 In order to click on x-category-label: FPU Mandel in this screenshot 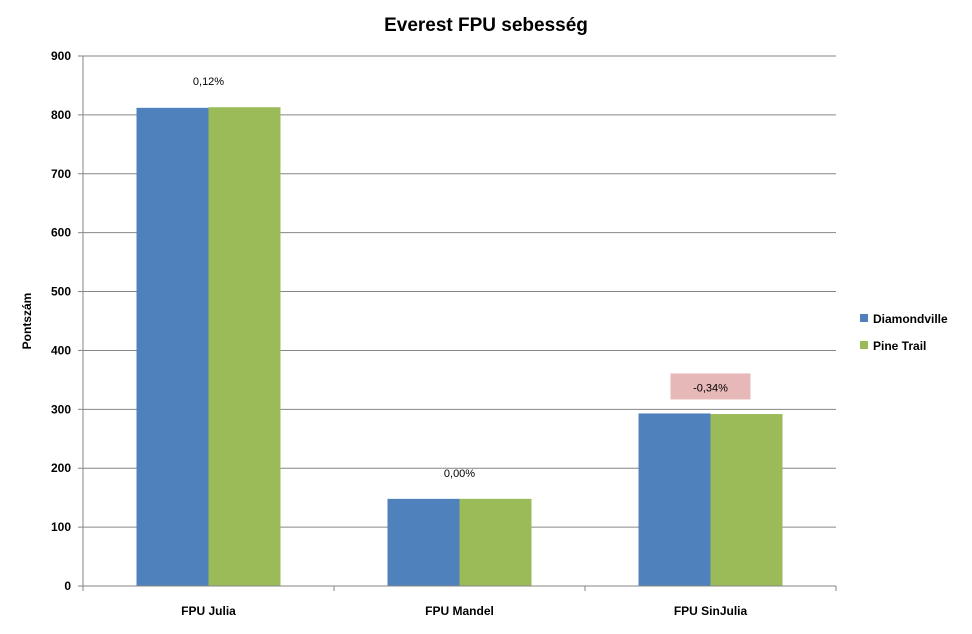, I will do `click(459, 611)`.